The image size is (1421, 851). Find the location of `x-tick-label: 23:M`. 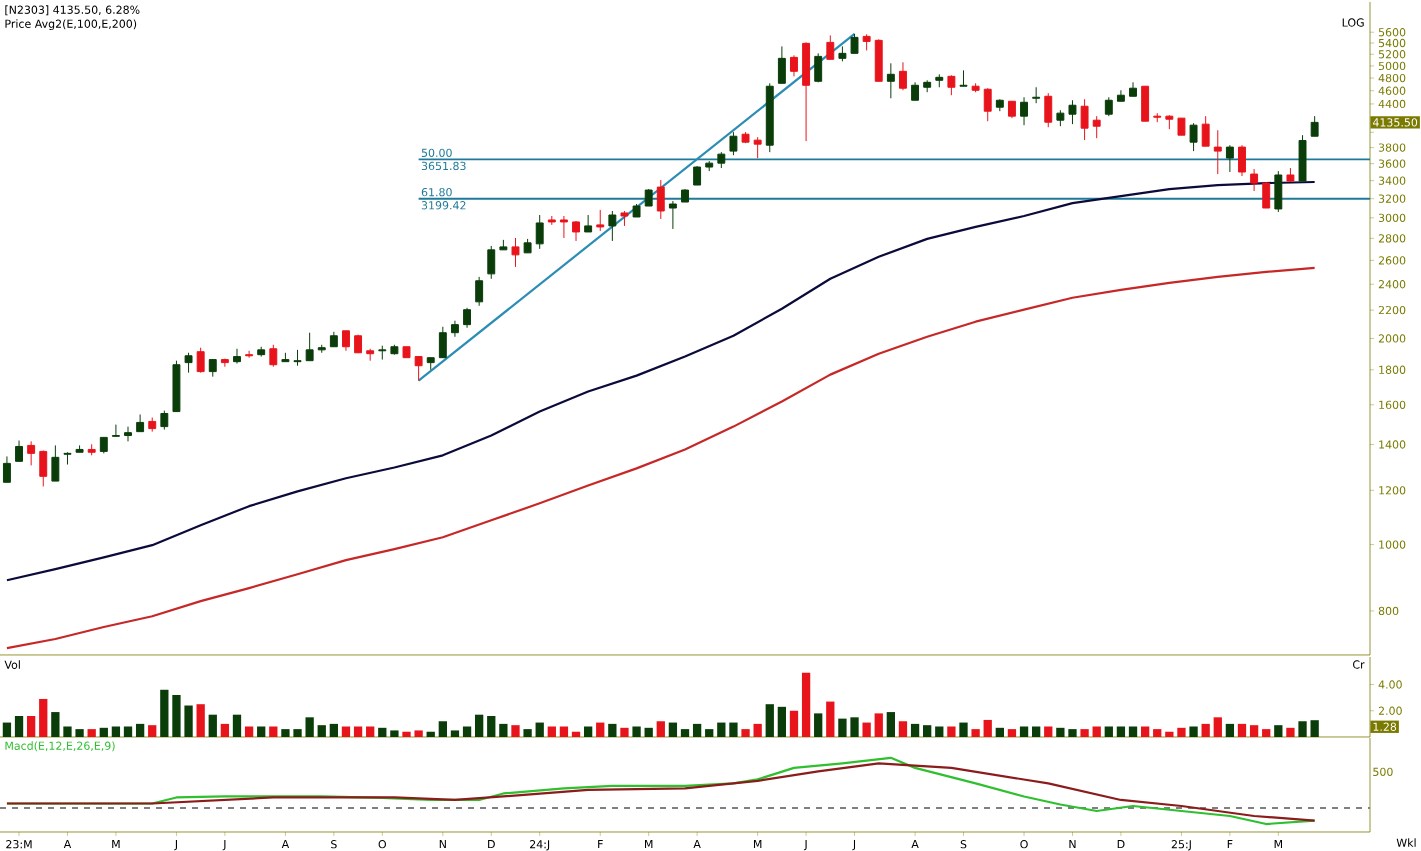

x-tick-label: 23:M is located at coordinates (19, 844).